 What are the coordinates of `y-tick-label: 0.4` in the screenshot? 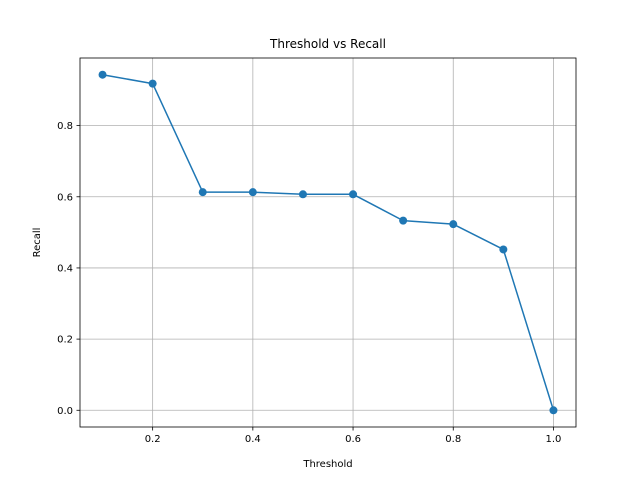 It's located at (65, 268).